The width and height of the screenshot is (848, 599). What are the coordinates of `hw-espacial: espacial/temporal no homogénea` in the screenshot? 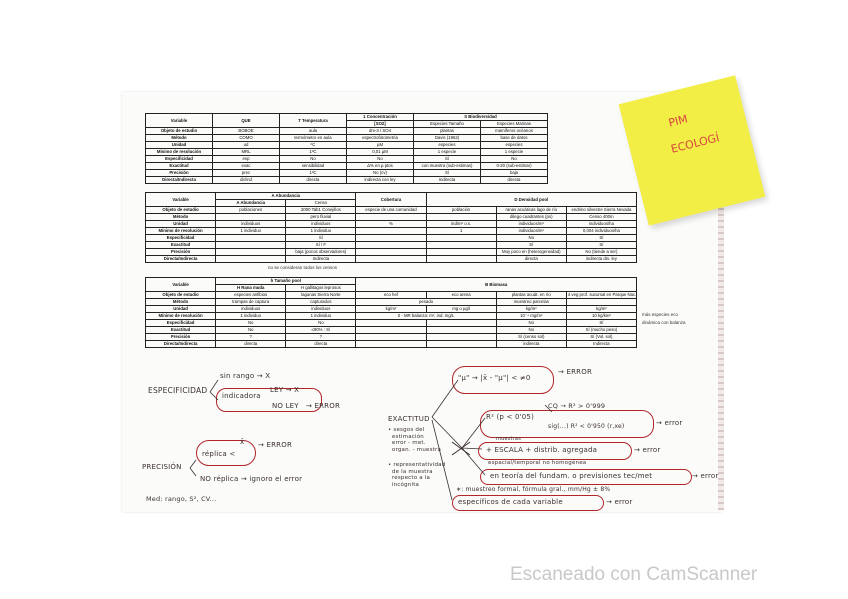 It's located at (537, 463).